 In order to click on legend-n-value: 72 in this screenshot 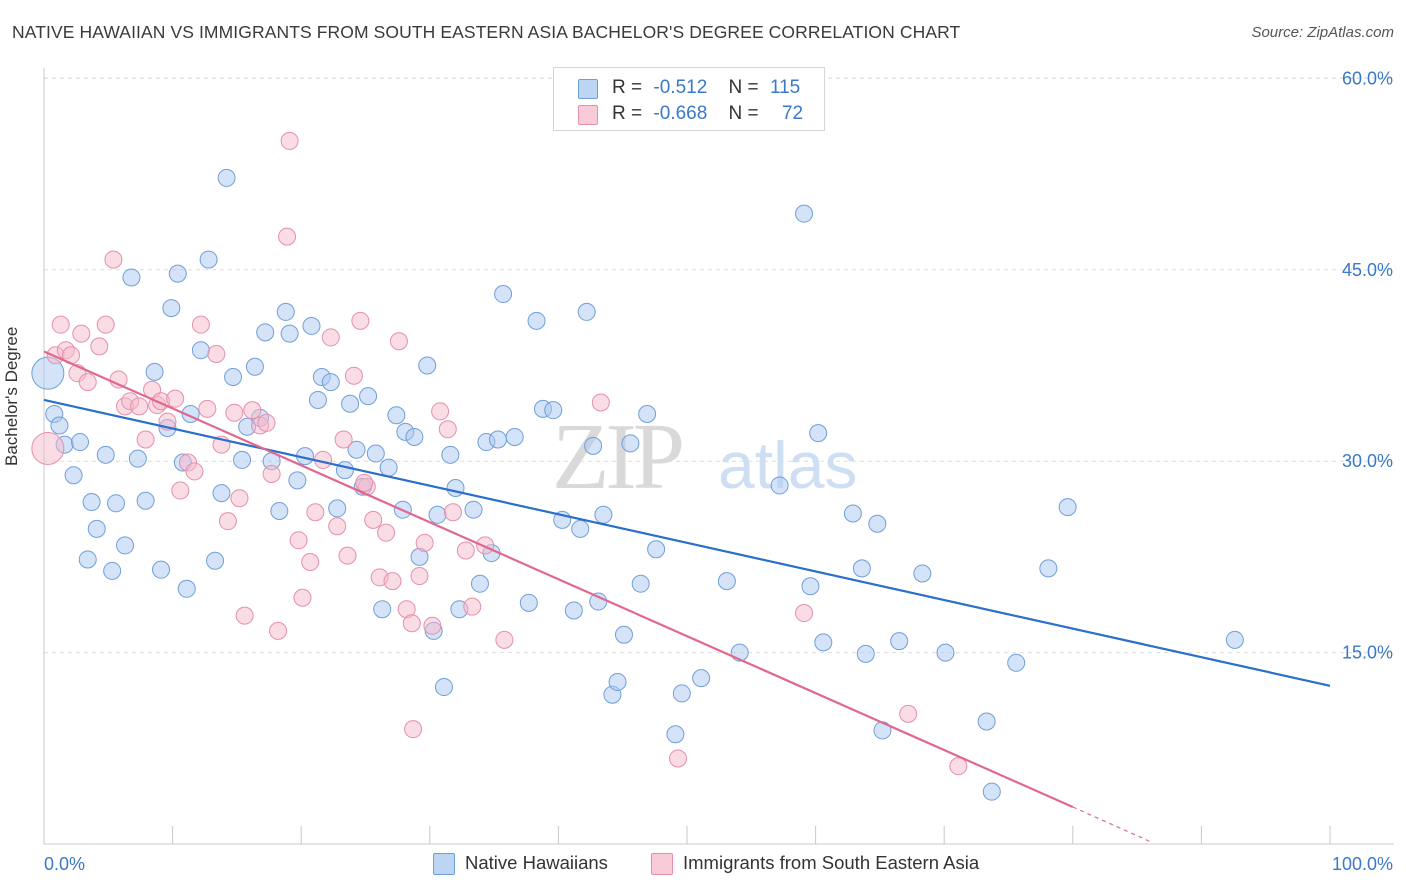, I will do `click(792, 113)`.